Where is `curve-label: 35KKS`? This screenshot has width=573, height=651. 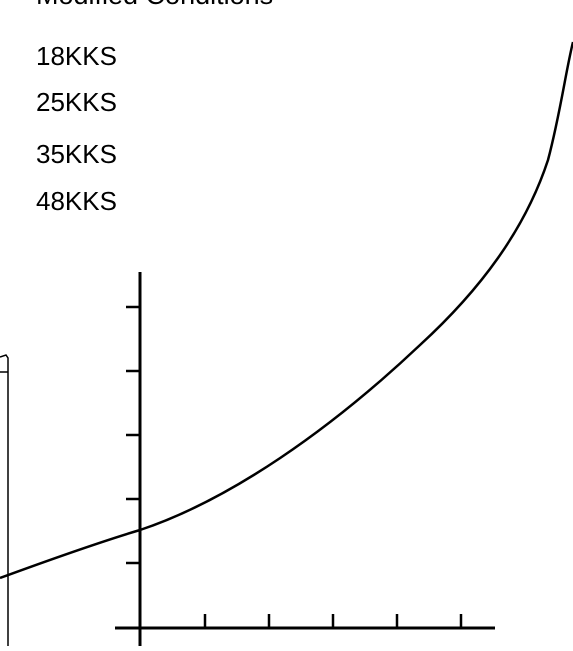 curve-label: 35KKS is located at coordinates (76, 154).